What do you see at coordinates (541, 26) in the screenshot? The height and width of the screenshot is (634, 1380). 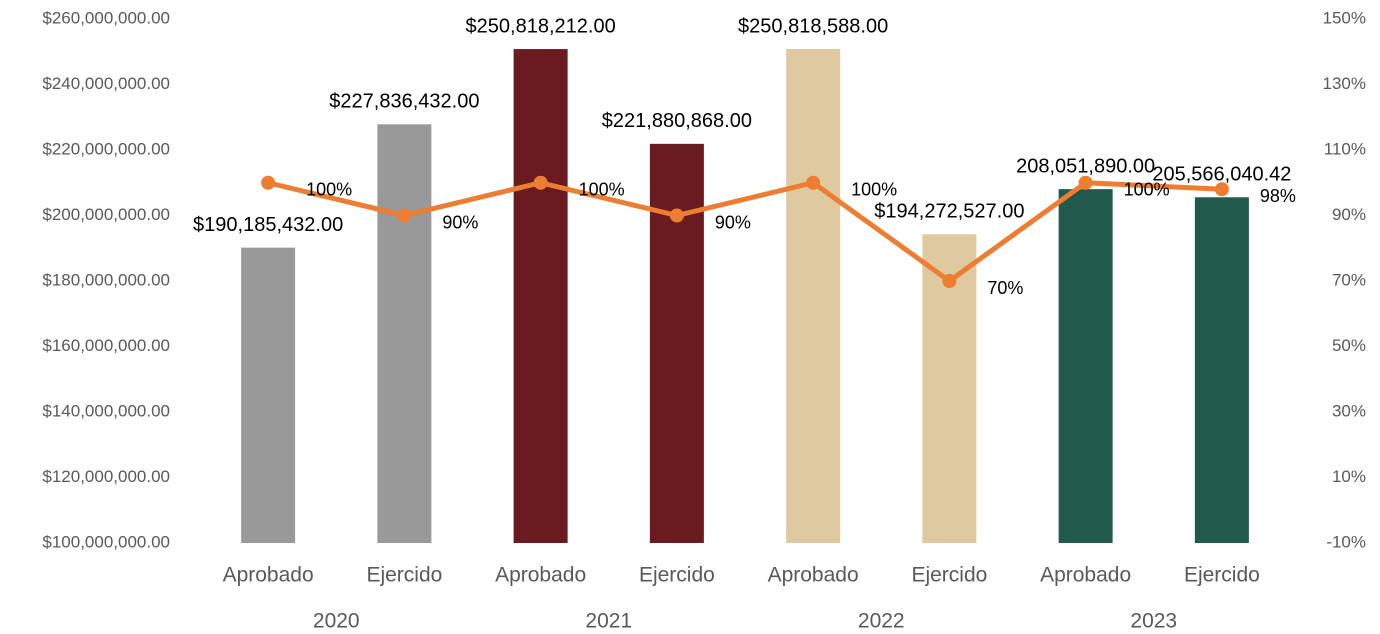 I see `bar-value-label: $250,818,212.00` at bounding box center [541, 26].